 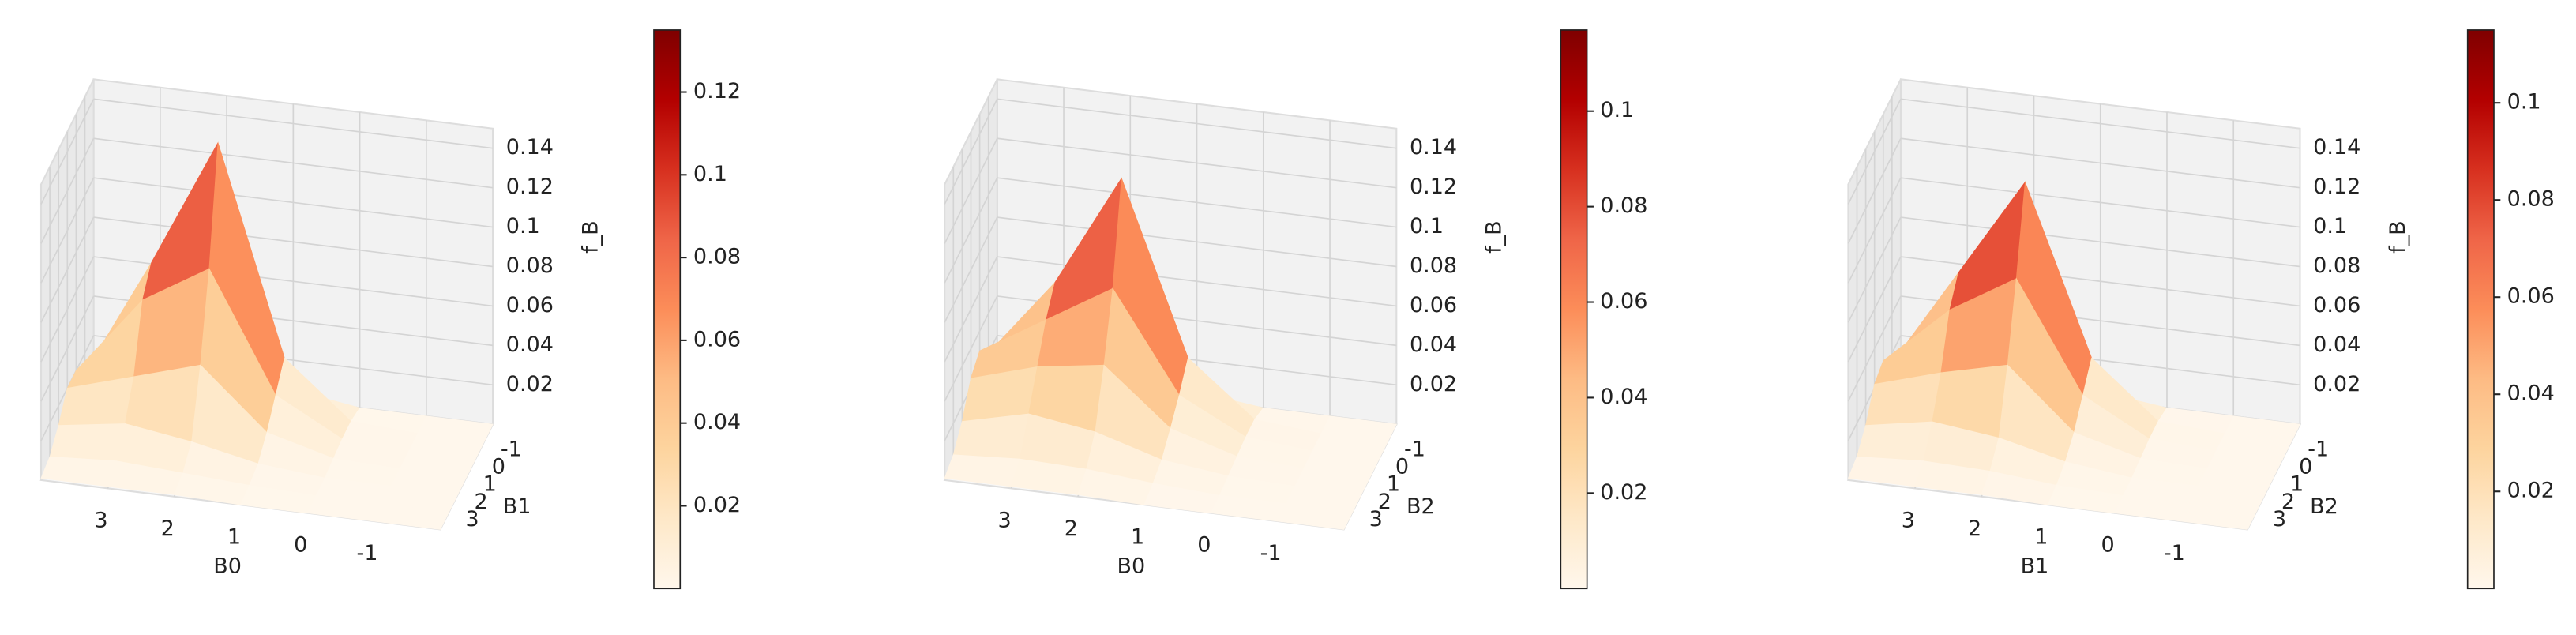 I want to click on x-axis-label: B1, so click(x=2035, y=566).